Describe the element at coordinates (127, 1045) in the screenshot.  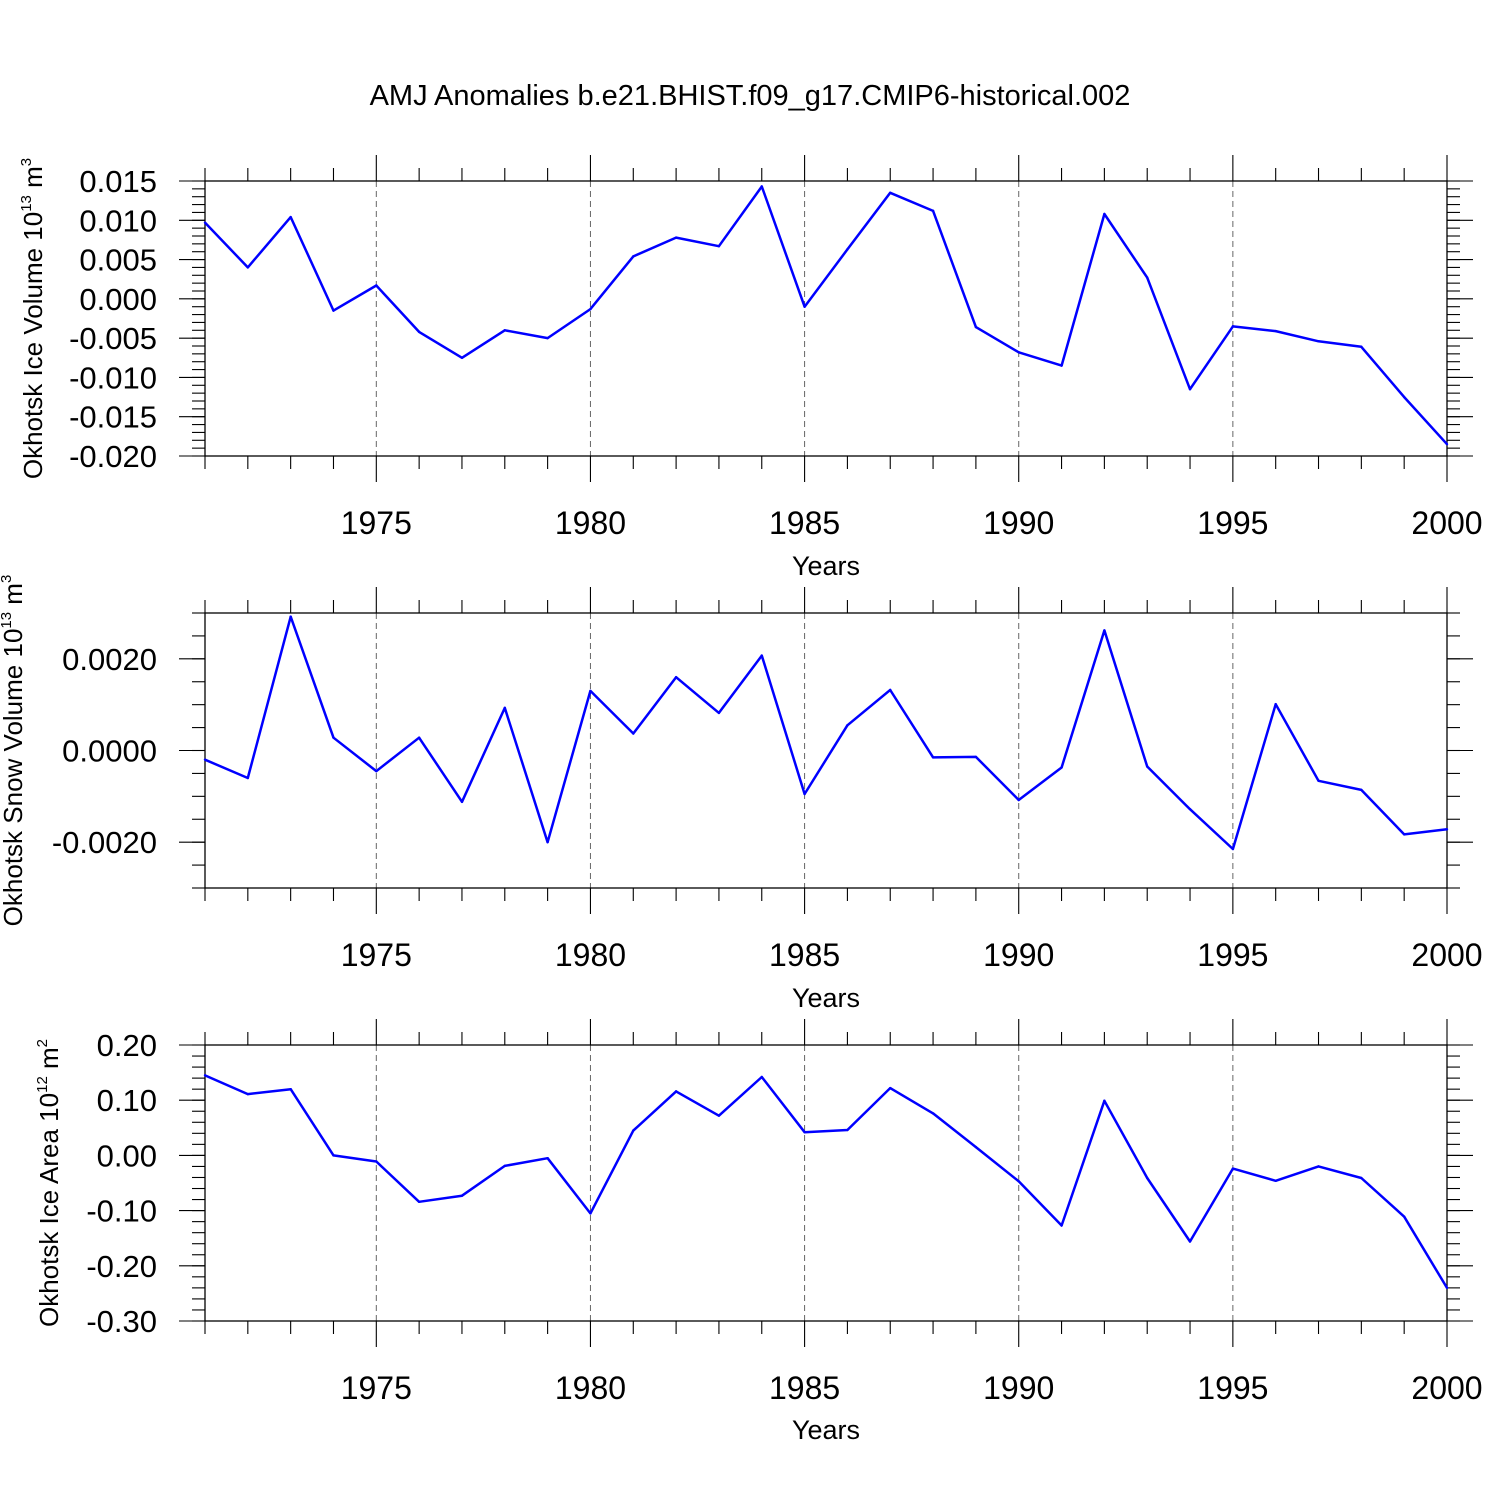
I see `y-tick-label: 0.20` at that location.